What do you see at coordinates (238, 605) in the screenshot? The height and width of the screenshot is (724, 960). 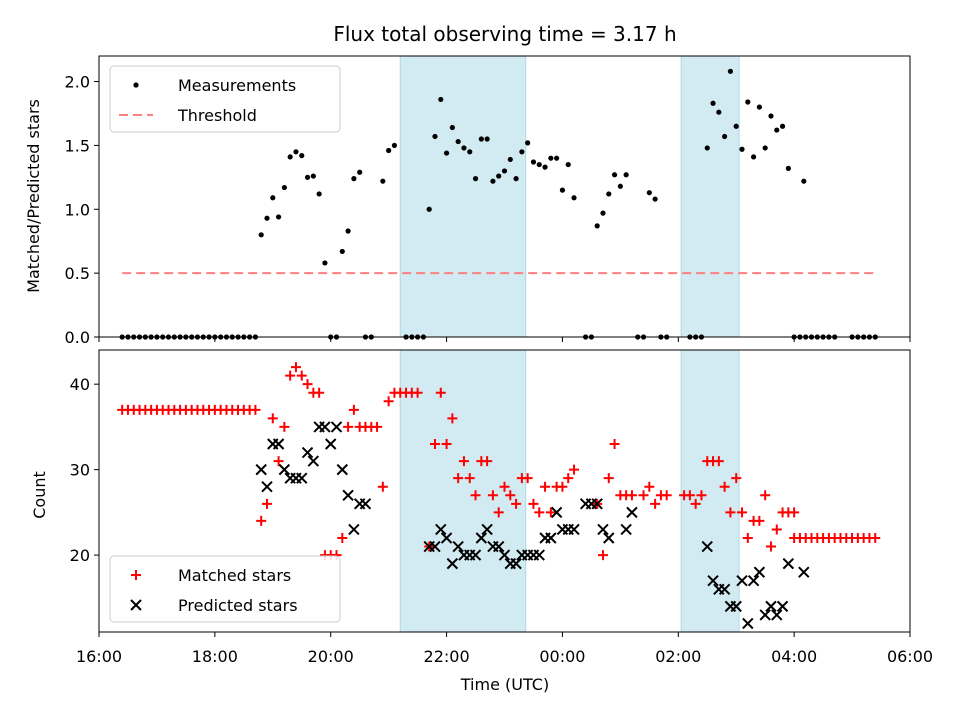 I see `bottom-legend-label: Predicted stars` at bounding box center [238, 605].